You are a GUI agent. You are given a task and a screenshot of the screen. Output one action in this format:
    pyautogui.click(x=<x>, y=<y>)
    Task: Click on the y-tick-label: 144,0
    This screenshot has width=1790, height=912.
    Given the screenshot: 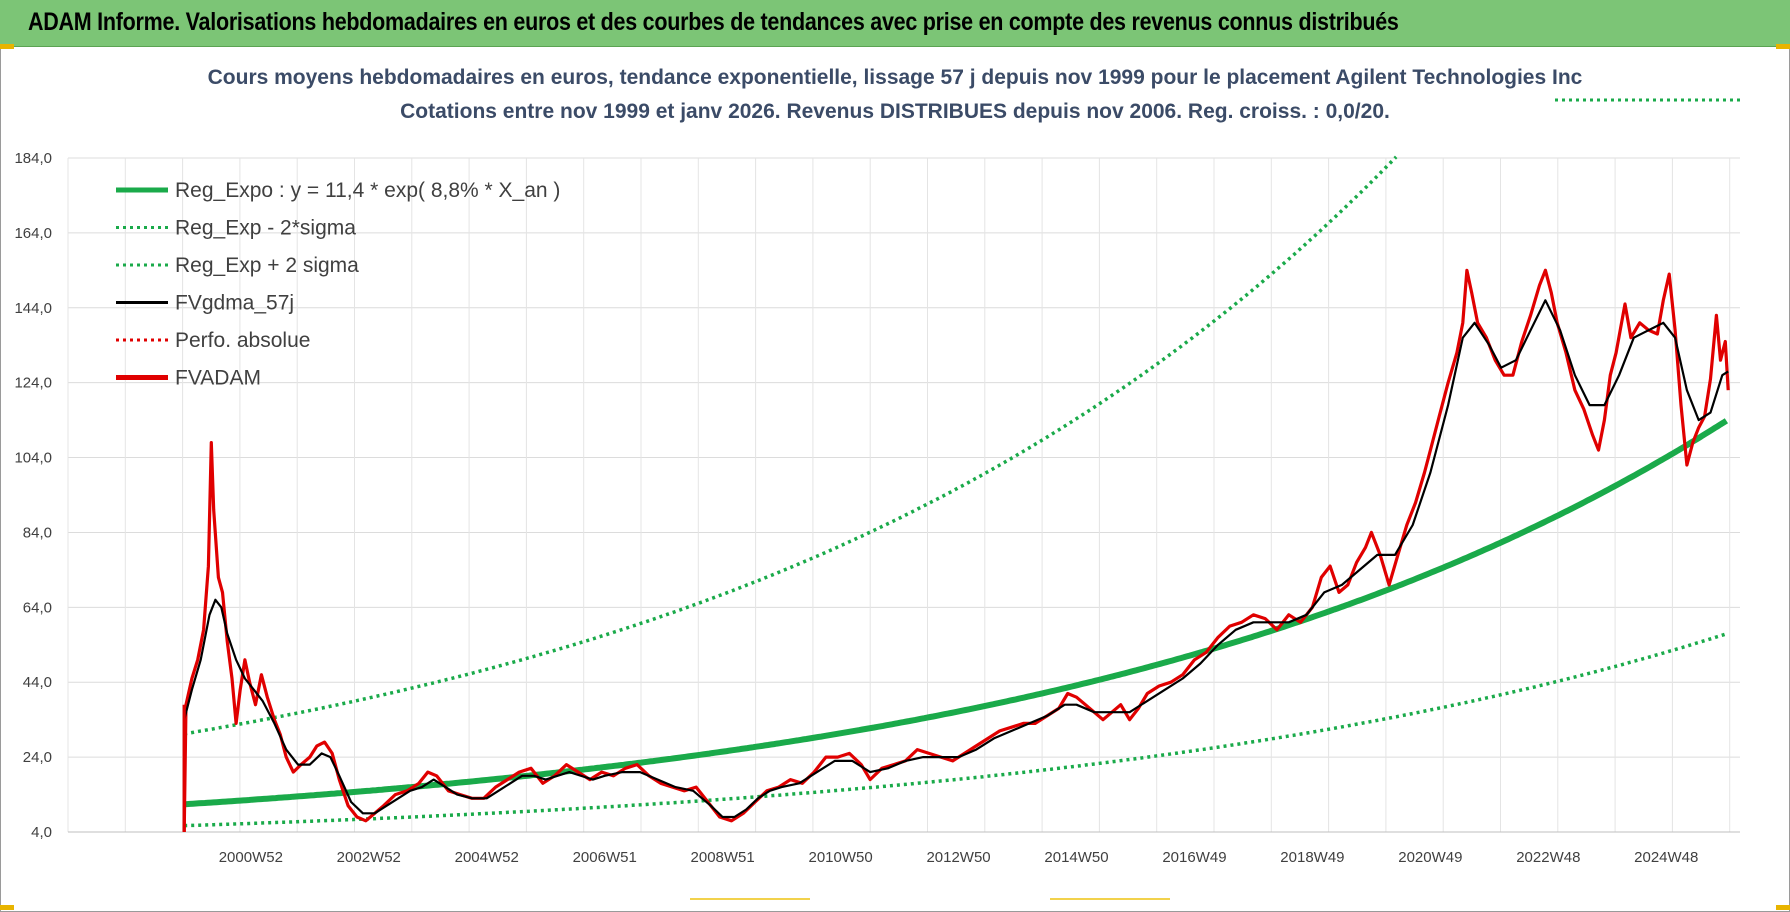 What is the action you would take?
    pyautogui.click(x=33, y=308)
    